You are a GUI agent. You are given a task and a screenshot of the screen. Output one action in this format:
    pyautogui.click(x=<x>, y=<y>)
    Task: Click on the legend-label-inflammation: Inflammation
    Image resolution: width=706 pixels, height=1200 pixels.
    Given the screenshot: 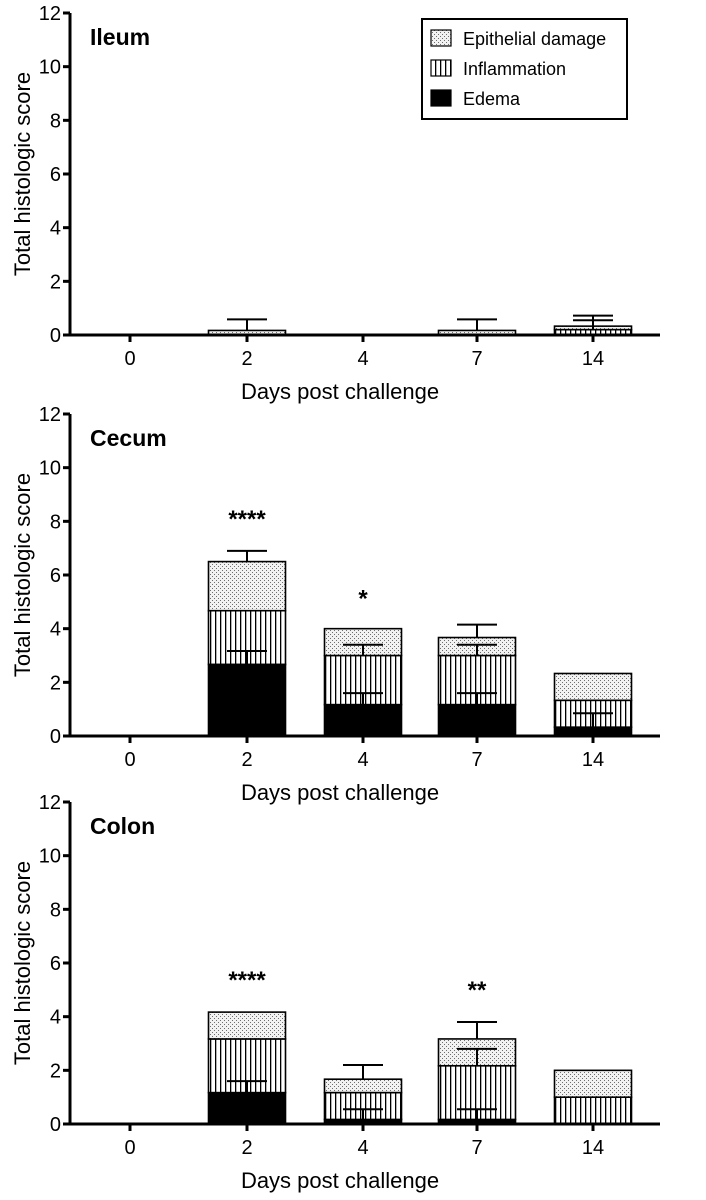 What is the action you would take?
    pyautogui.click(x=514, y=69)
    